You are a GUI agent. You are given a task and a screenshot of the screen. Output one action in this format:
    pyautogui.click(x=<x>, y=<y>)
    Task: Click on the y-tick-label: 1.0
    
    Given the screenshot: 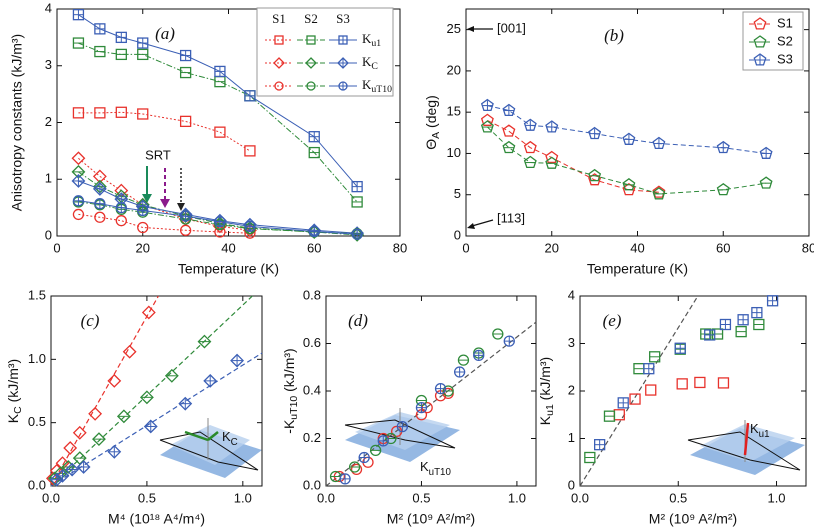 What is the action you would take?
    pyautogui.click(x=37, y=358)
    